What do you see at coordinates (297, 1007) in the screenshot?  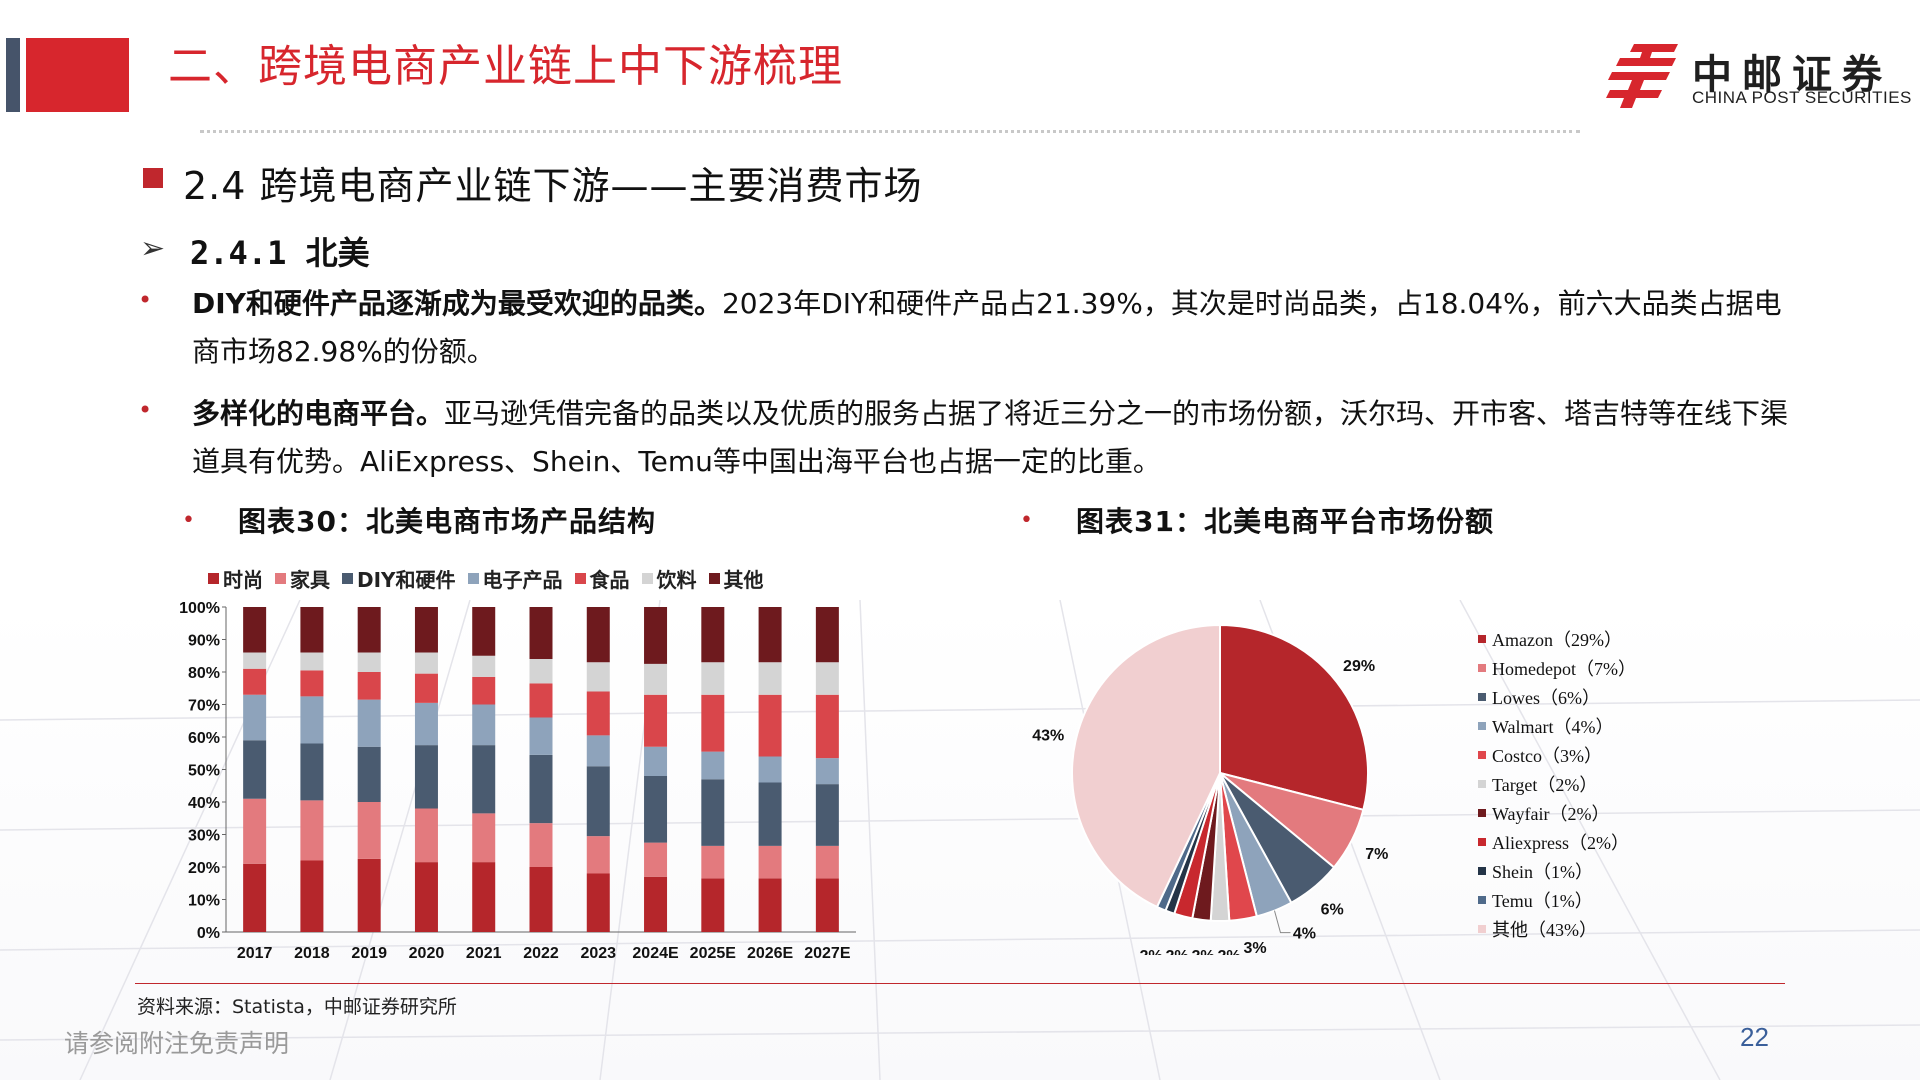 I see `source-text: 资料来源：Statista，中邮证券研究所` at bounding box center [297, 1007].